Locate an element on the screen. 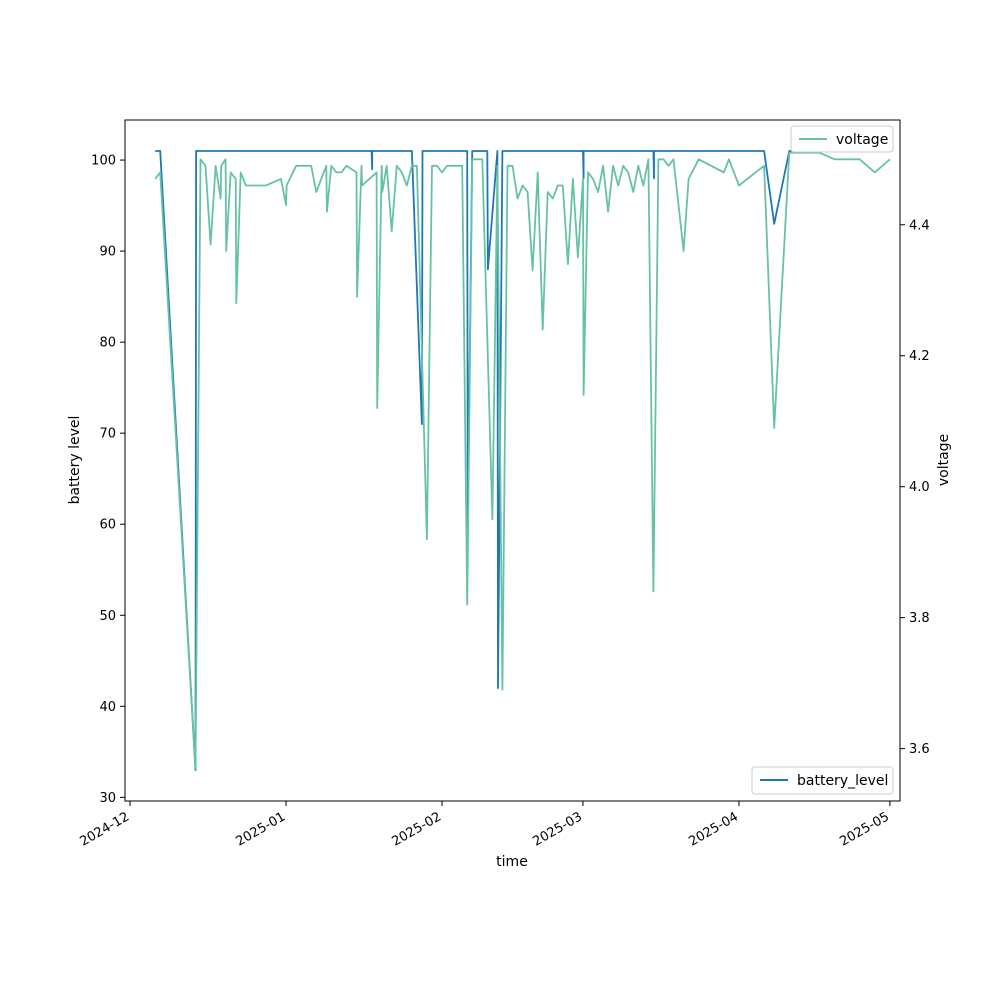 The width and height of the screenshot is (1000, 1000). y-left-tick-label: 80 is located at coordinates (107, 343).